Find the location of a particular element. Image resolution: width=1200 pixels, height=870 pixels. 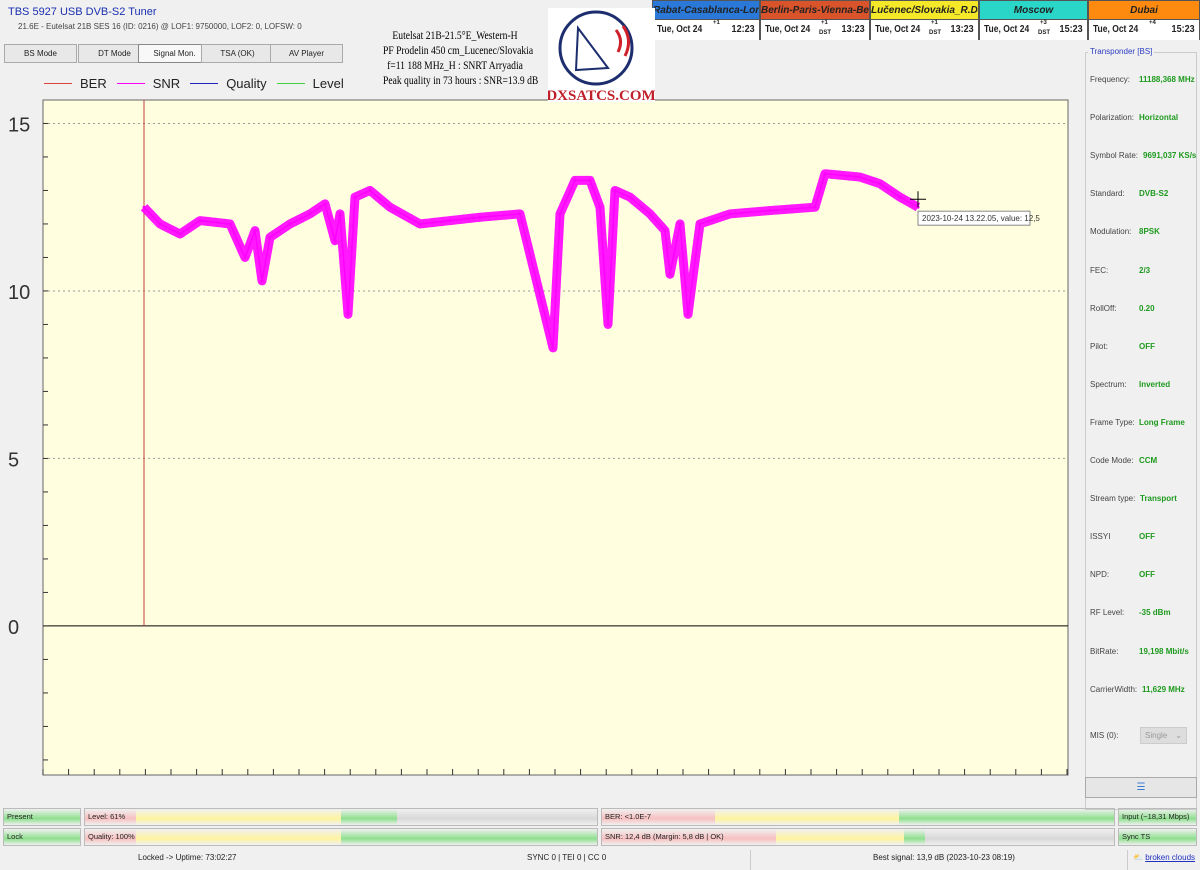

row-label: RollOff: is located at coordinates (1103, 308).